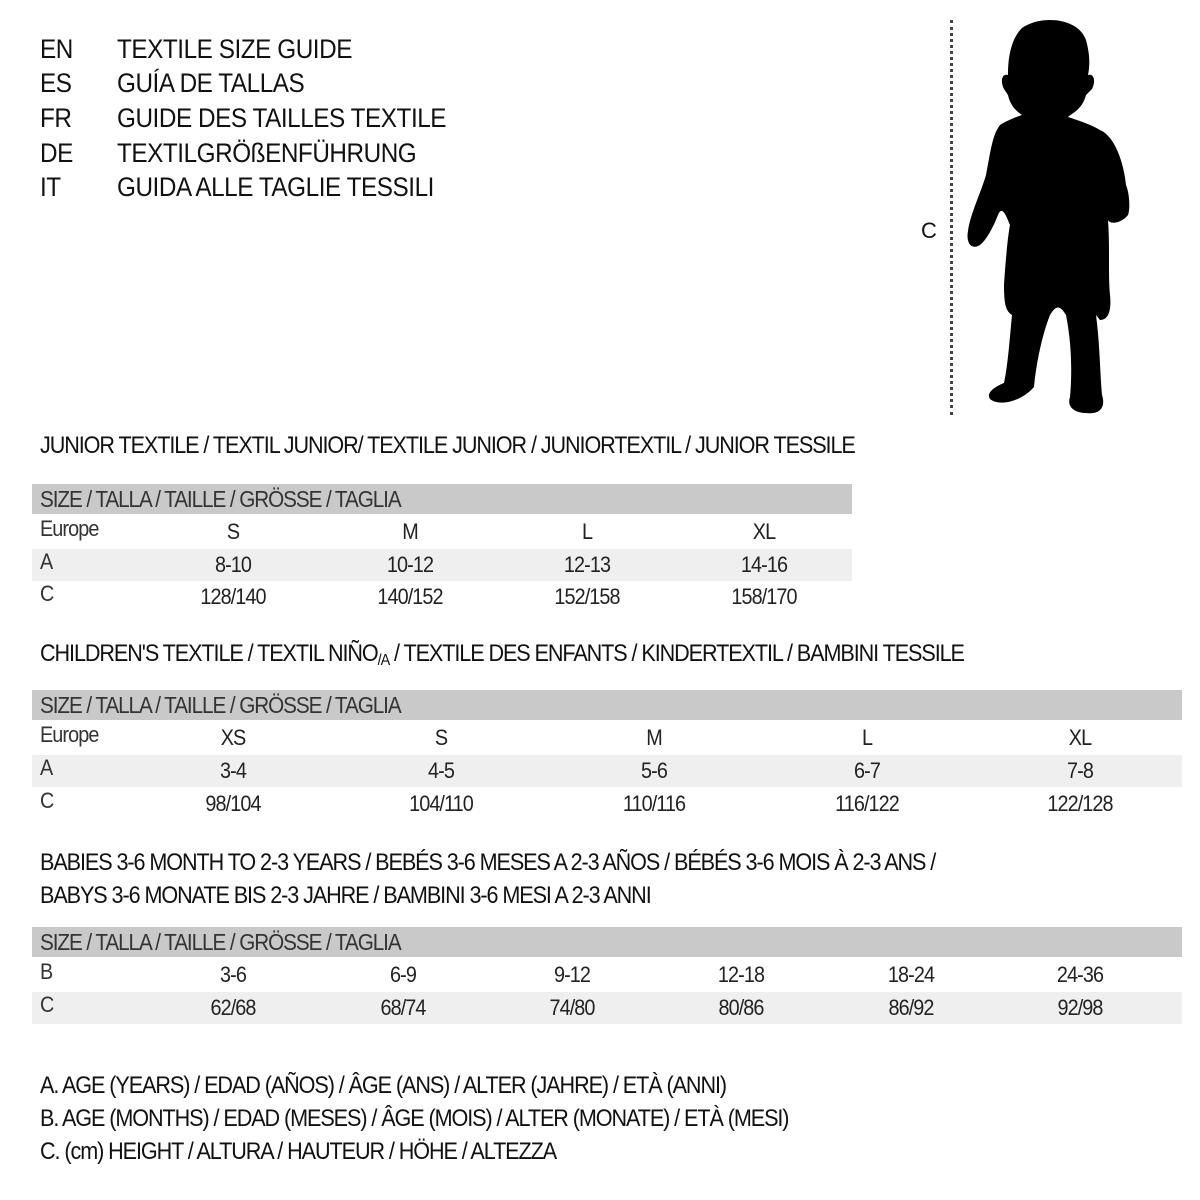  I want to click on table-cell: 14-16, so click(764, 564).